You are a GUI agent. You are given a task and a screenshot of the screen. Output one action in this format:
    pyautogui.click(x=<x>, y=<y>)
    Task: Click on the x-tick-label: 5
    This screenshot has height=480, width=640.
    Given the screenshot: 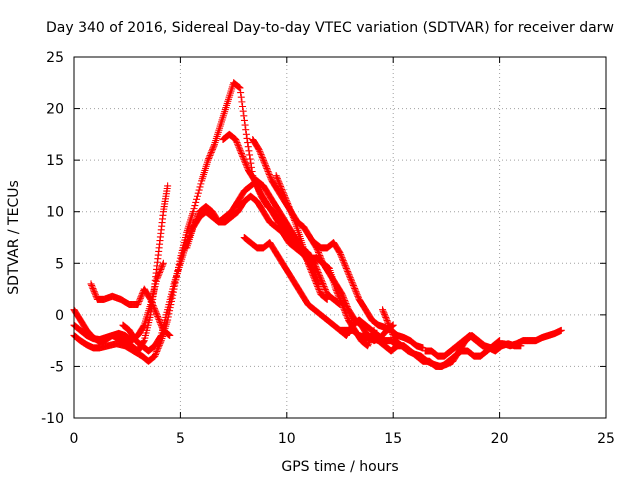 What is the action you would take?
    pyautogui.click(x=180, y=439)
    